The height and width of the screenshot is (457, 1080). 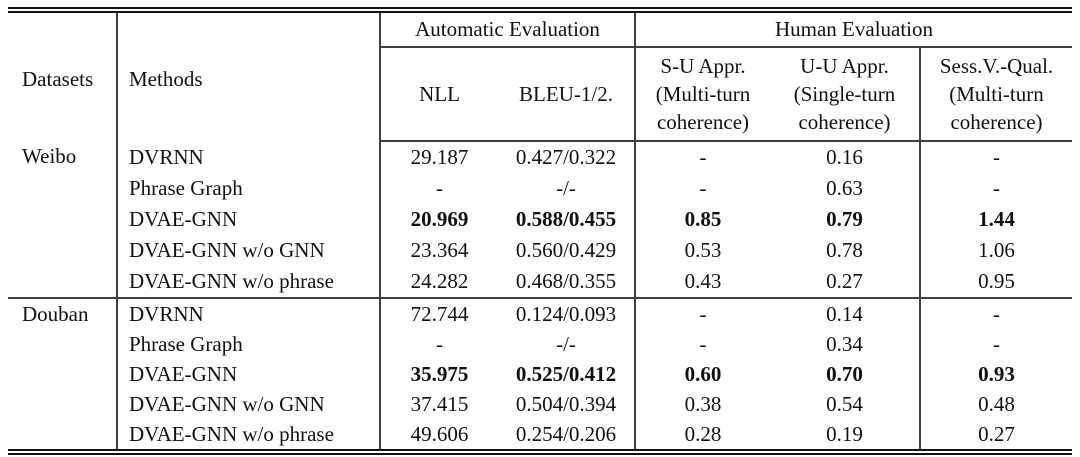 I want to click on sess-qual-cell: 1.06, so click(x=996, y=250).